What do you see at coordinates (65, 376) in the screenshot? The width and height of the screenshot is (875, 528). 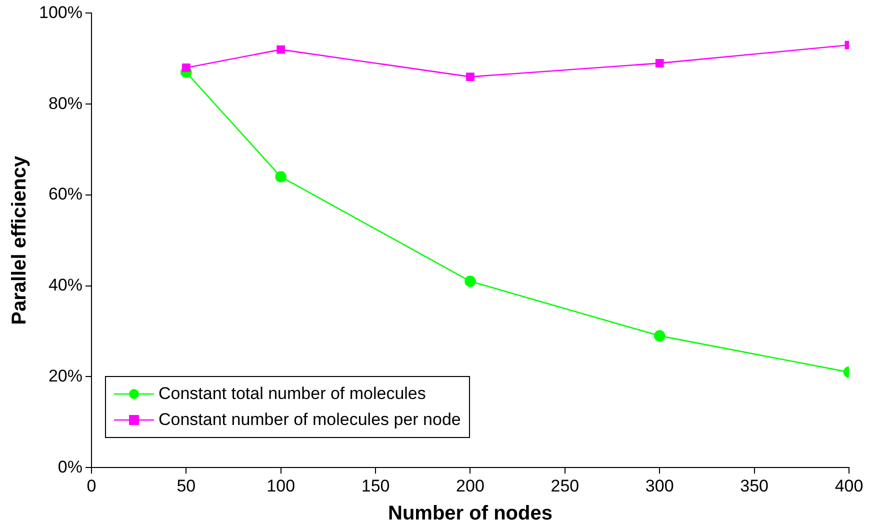 I see `y-tick-label: 20%` at bounding box center [65, 376].